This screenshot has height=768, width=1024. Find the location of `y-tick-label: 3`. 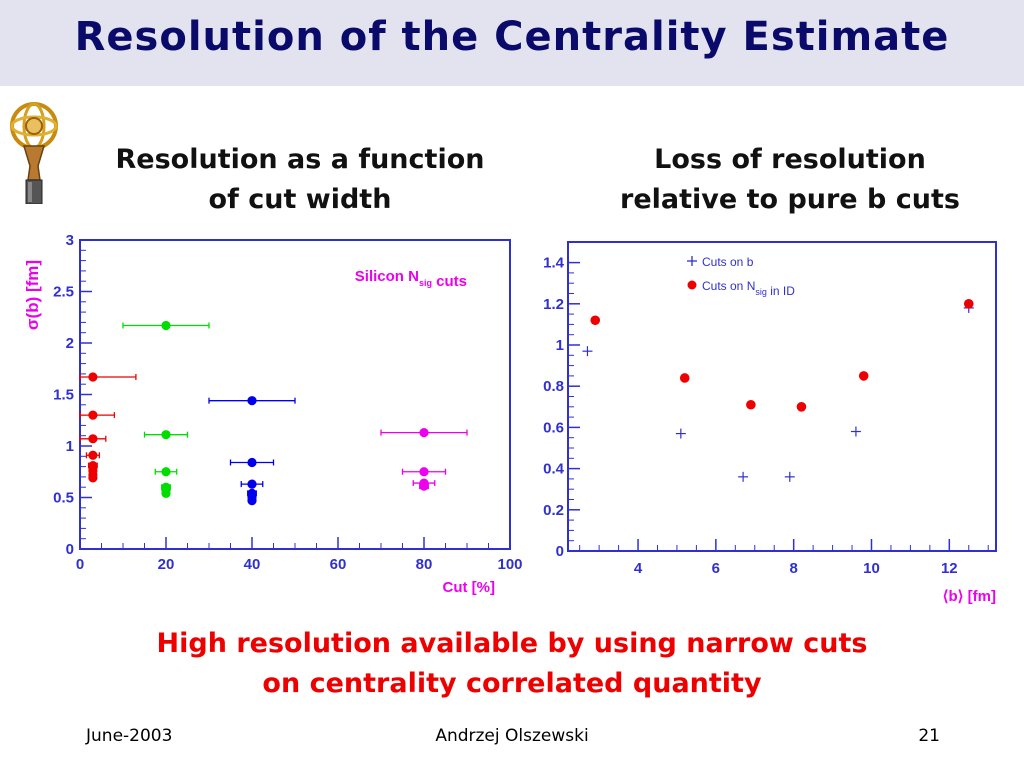

y-tick-label: 3 is located at coordinates (70, 240).